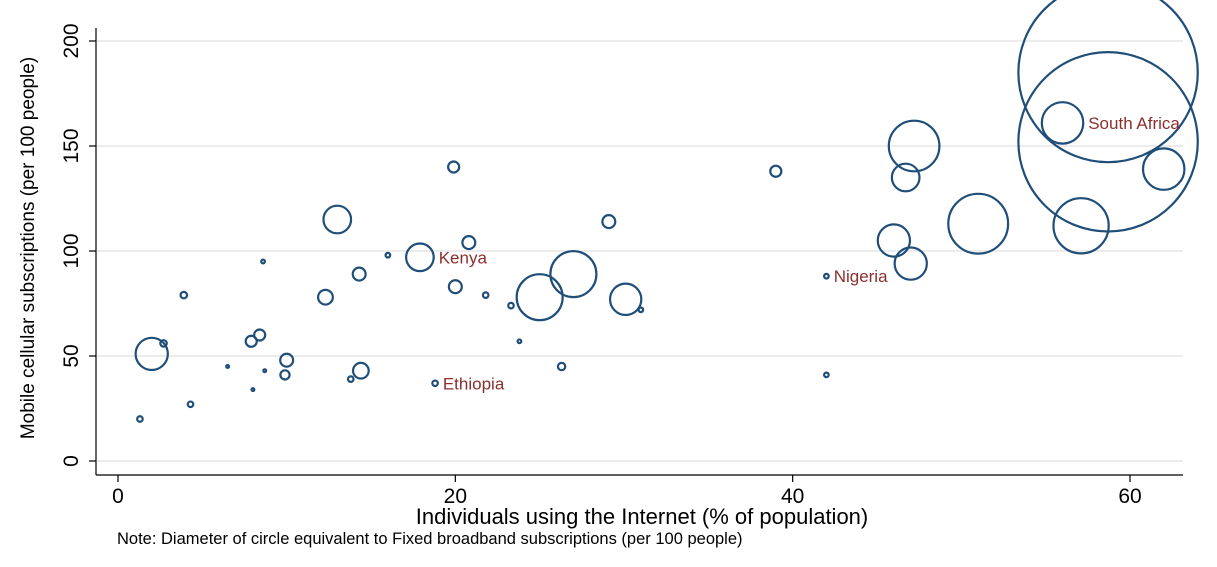  Describe the element at coordinates (71, 461) in the screenshot. I see `y-tick-label-0: 0` at that location.